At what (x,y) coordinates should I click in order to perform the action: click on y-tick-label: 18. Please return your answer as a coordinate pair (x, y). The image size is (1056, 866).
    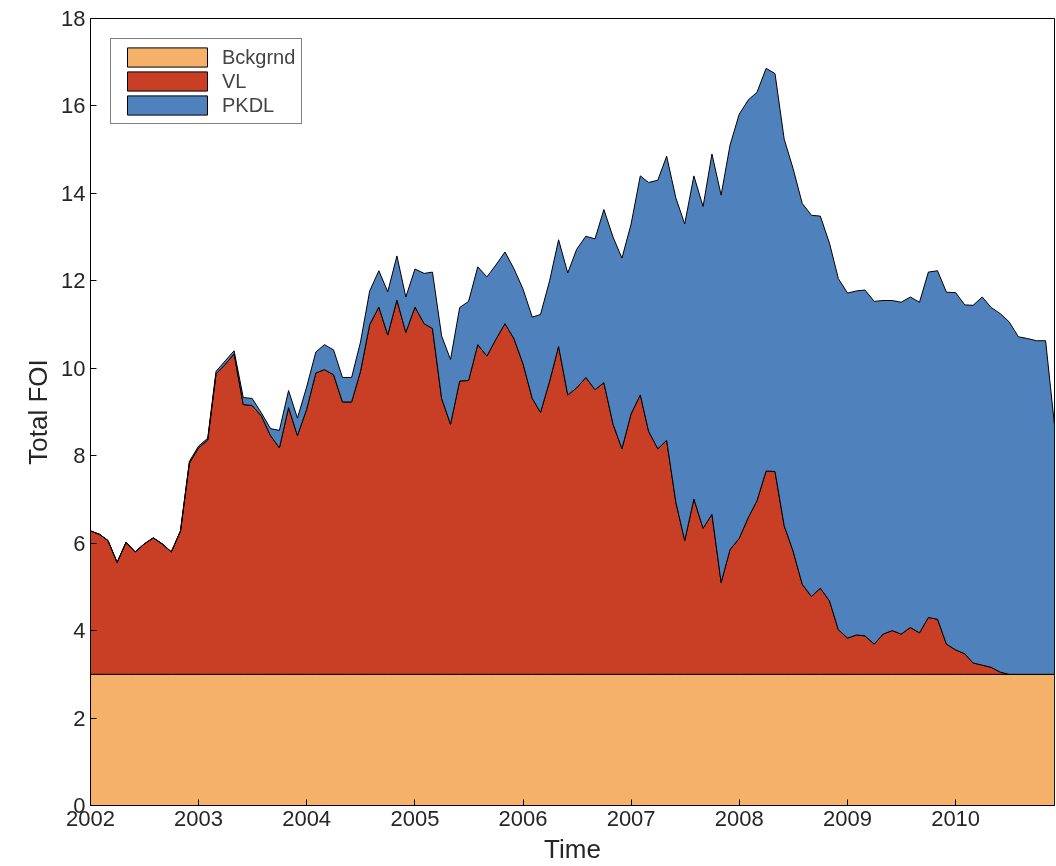
    Looking at the image, I should click on (73, 18).